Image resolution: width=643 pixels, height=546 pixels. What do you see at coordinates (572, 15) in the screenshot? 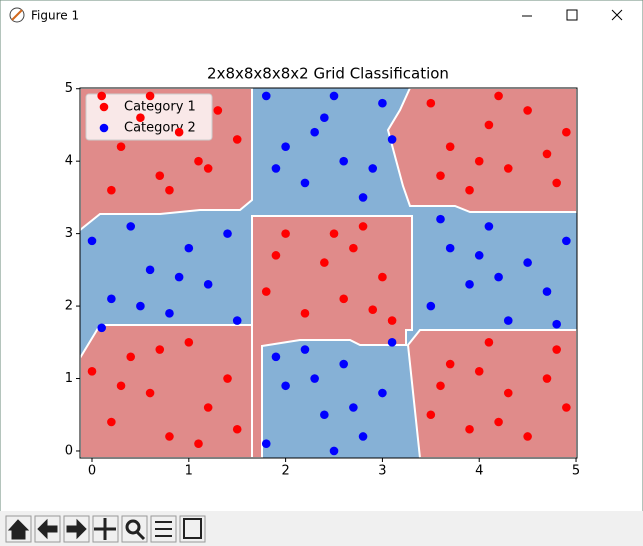
I see `maximize-button` at bounding box center [572, 15].